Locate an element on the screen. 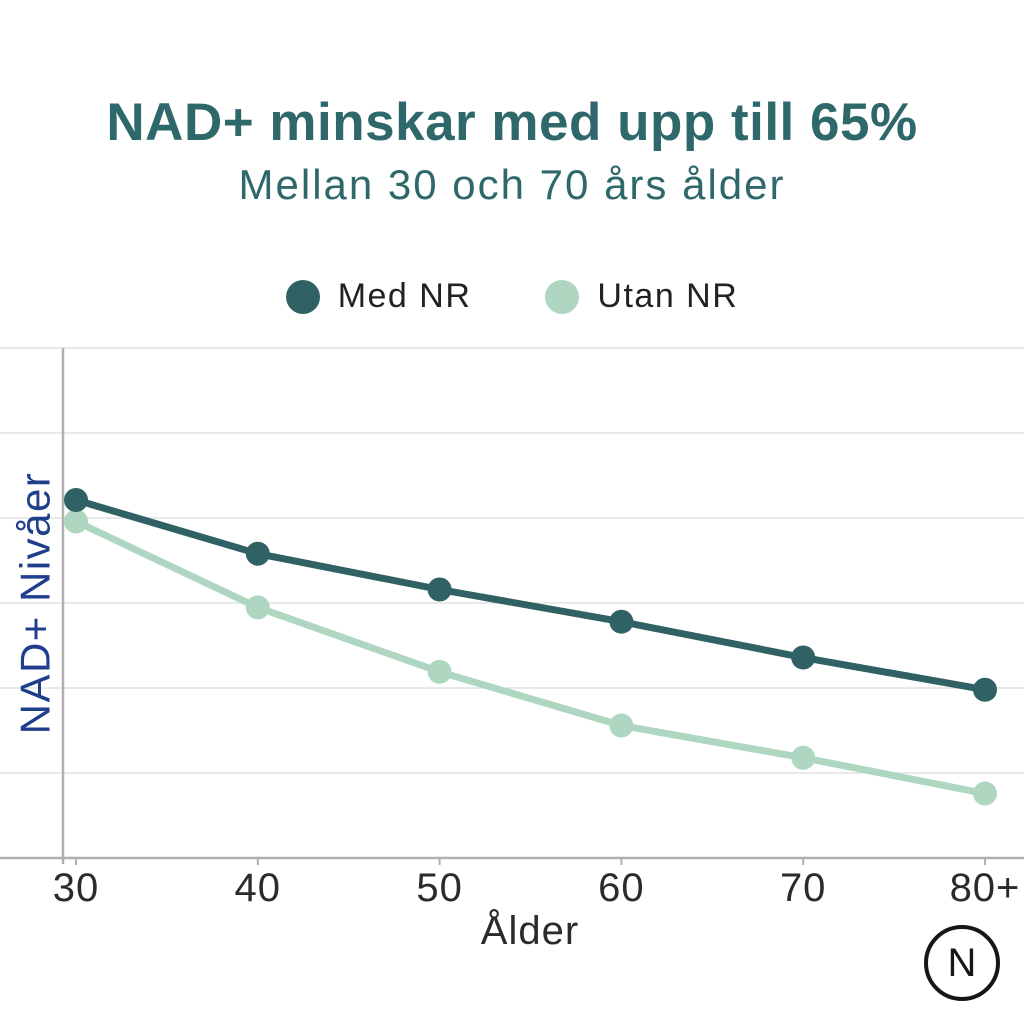 The width and height of the screenshot is (1024, 1024). brand-logo: N is located at coordinates (962, 963).